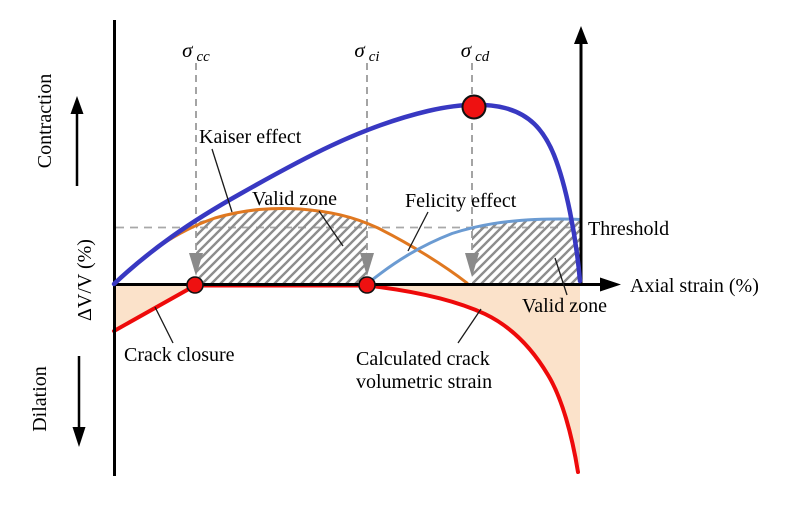 Image resolution: width=788 pixels, height=507 pixels. I want to click on threshold-label: Threshold, so click(628, 229).